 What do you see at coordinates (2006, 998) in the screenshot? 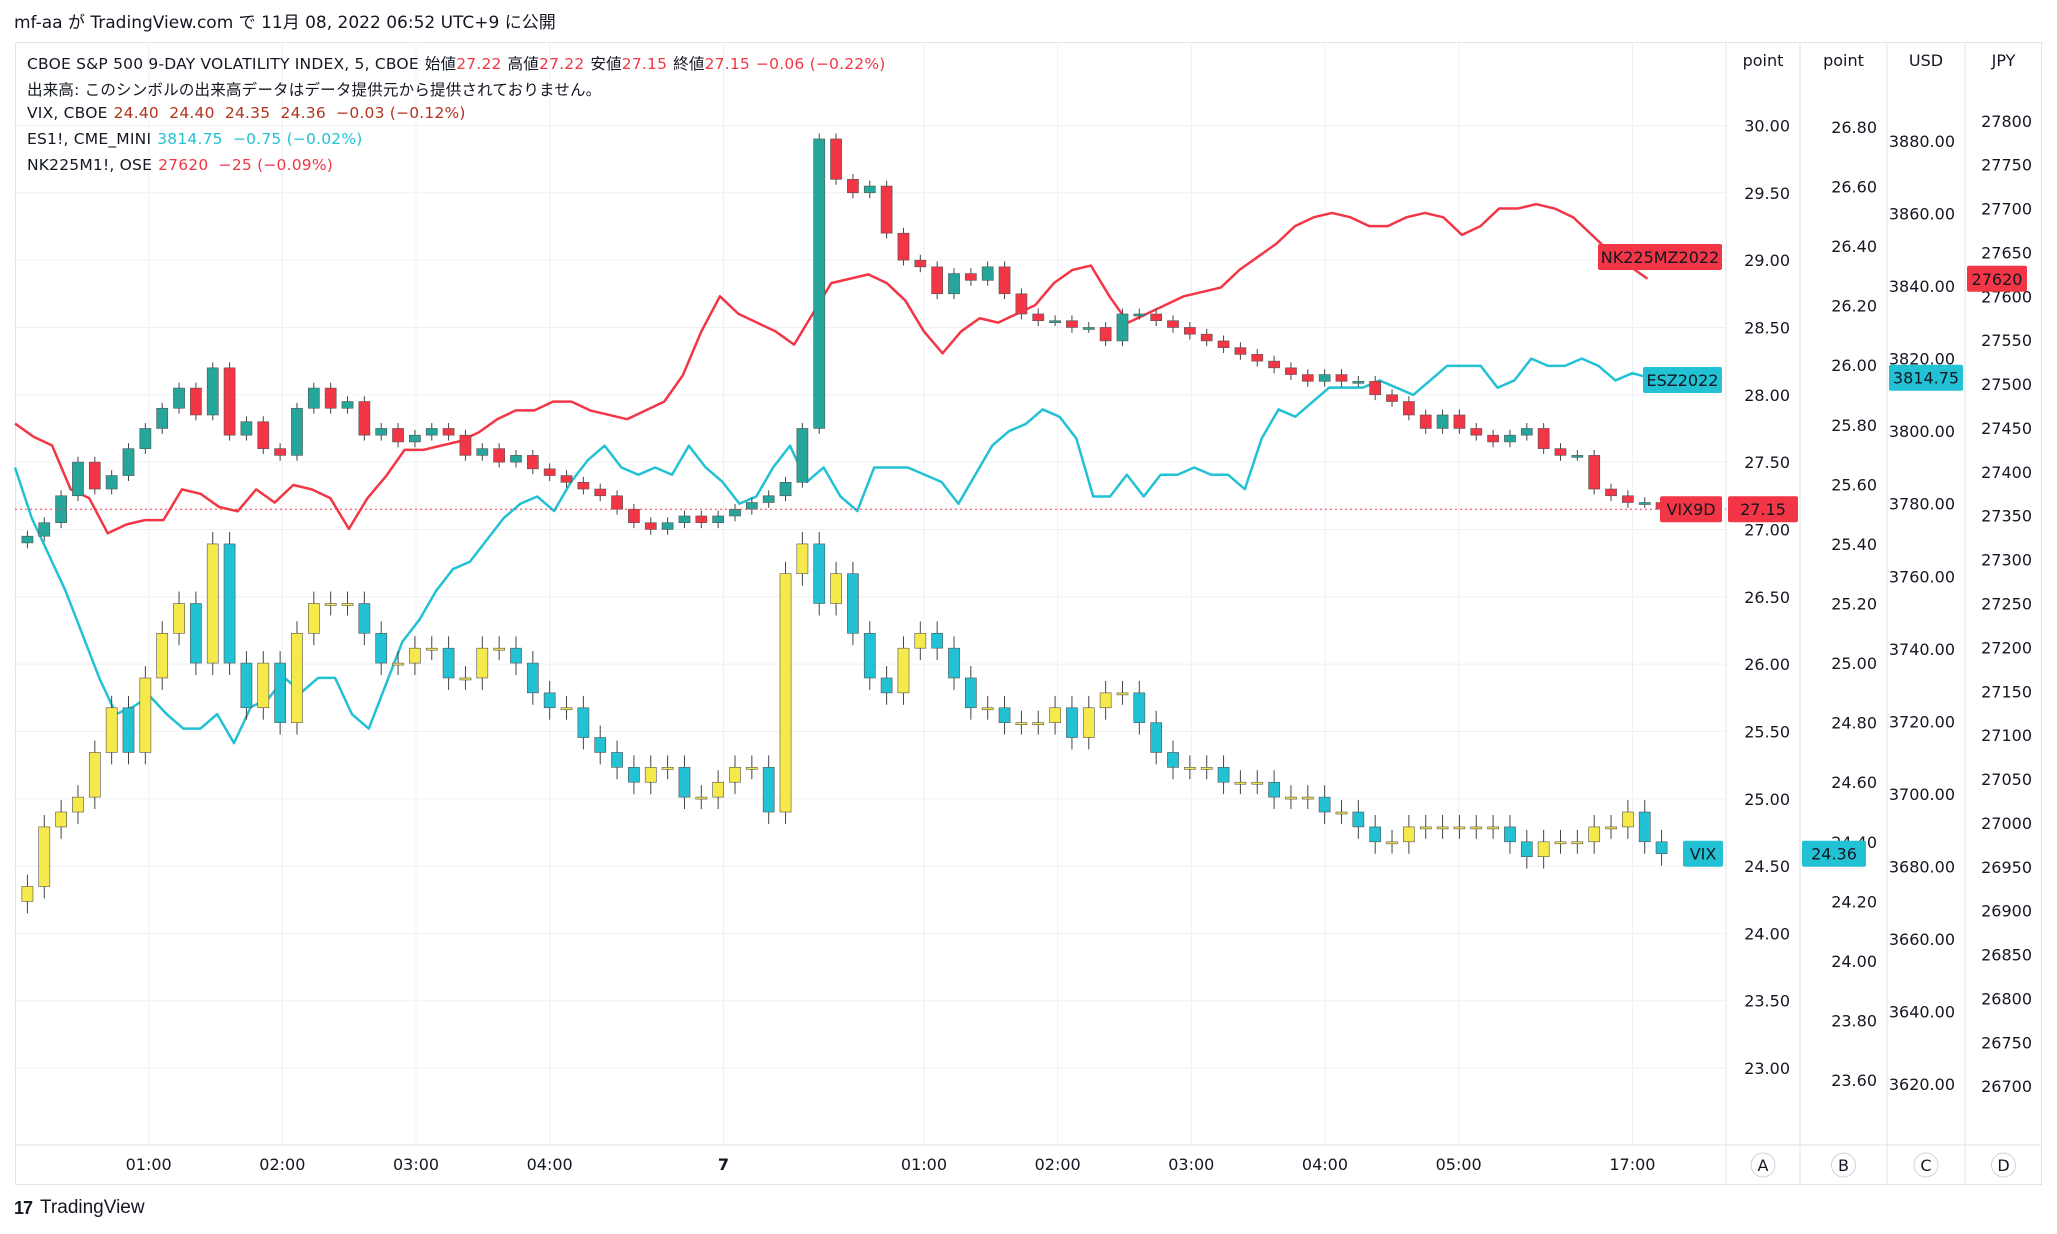
I see `price-tick-label: 26800` at bounding box center [2006, 998].